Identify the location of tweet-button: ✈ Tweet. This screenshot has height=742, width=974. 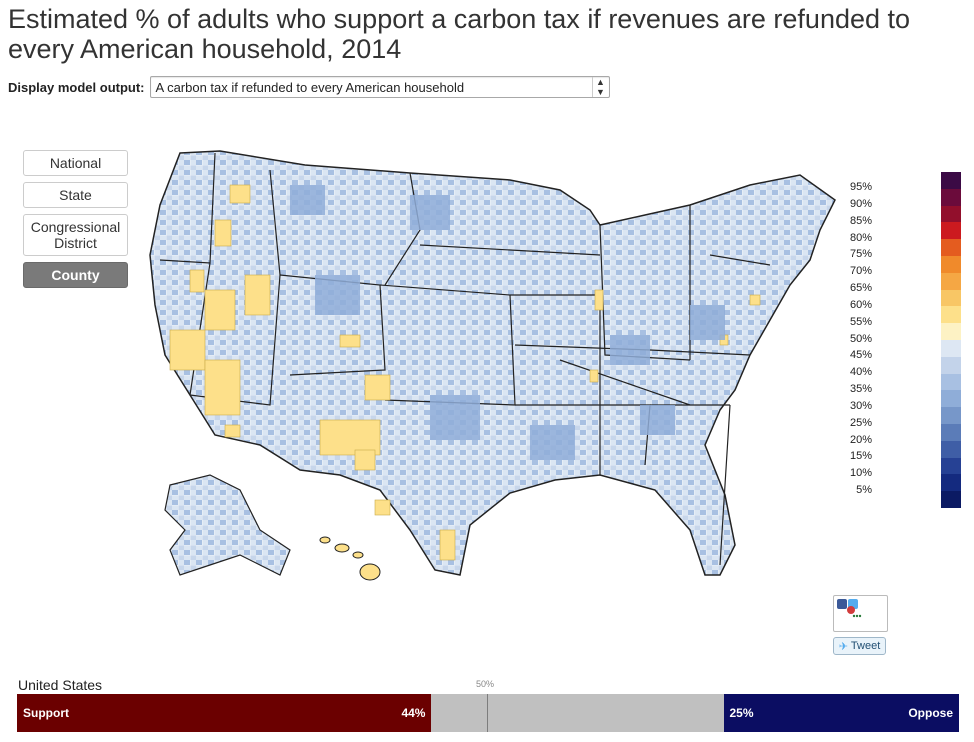
(859, 646).